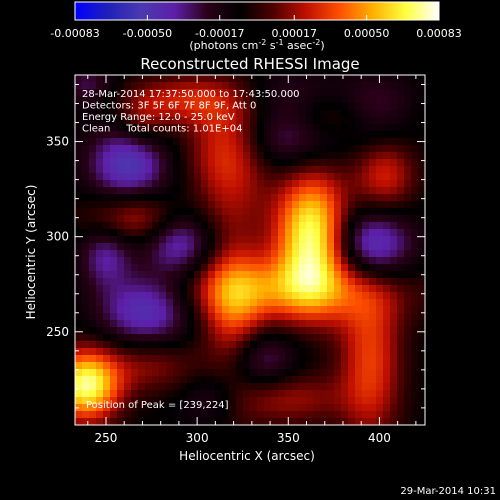  What do you see at coordinates (448, 491) in the screenshot?
I see `footer-timestamp: 29-Mar-2014 10:31` at bounding box center [448, 491].